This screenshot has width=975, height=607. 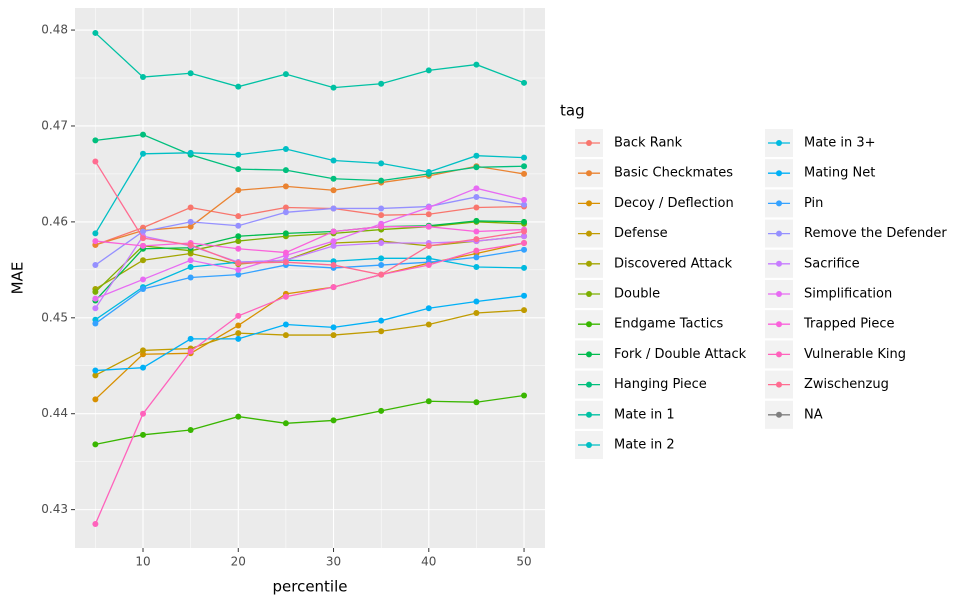 What do you see at coordinates (840, 143) in the screenshot?
I see `legend-label: Mate in 3+` at bounding box center [840, 143].